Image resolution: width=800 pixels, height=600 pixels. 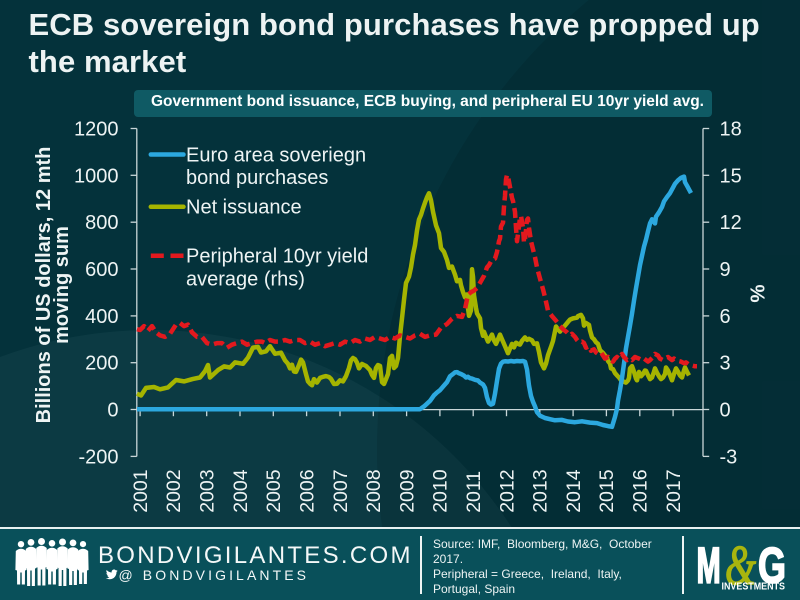 I want to click on svg-text: 15, so click(x=731, y=176).